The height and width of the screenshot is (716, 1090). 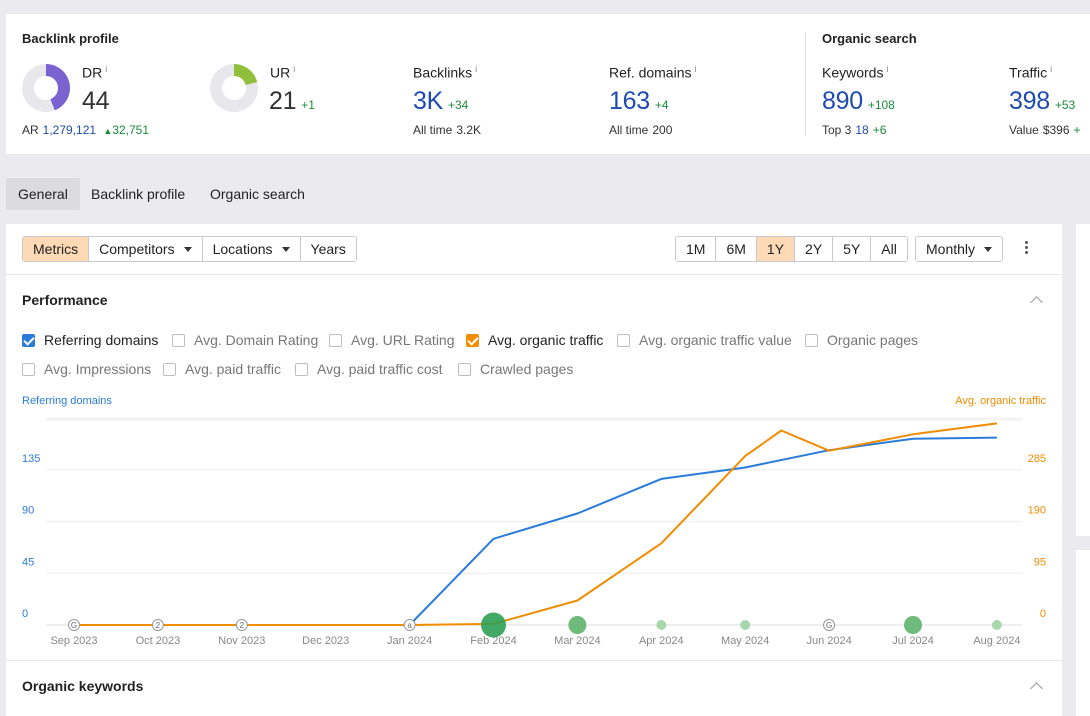 I want to click on dr-label: DR i, so click(x=95, y=72).